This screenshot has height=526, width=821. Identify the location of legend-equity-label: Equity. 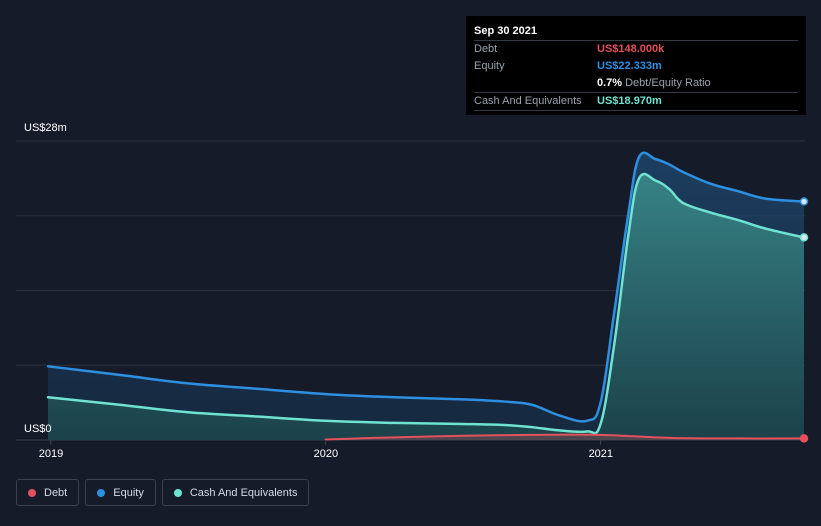
(128, 492).